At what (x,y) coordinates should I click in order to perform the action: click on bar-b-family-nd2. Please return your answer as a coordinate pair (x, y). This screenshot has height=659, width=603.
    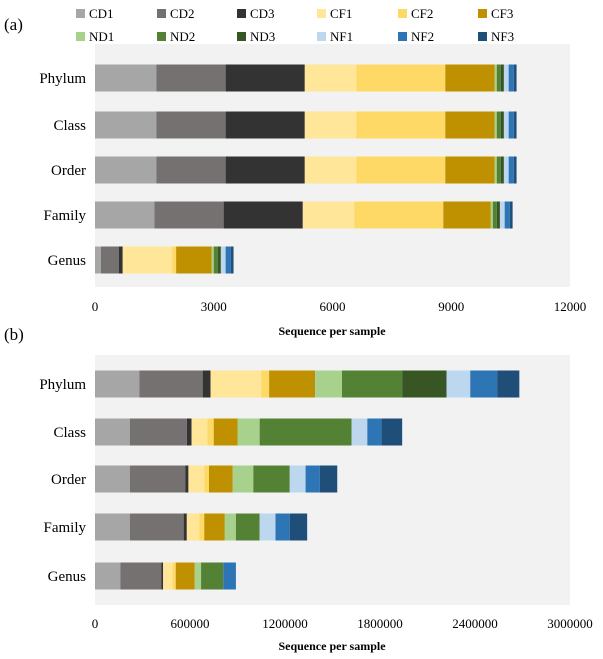
    Looking at the image, I should click on (247, 527).